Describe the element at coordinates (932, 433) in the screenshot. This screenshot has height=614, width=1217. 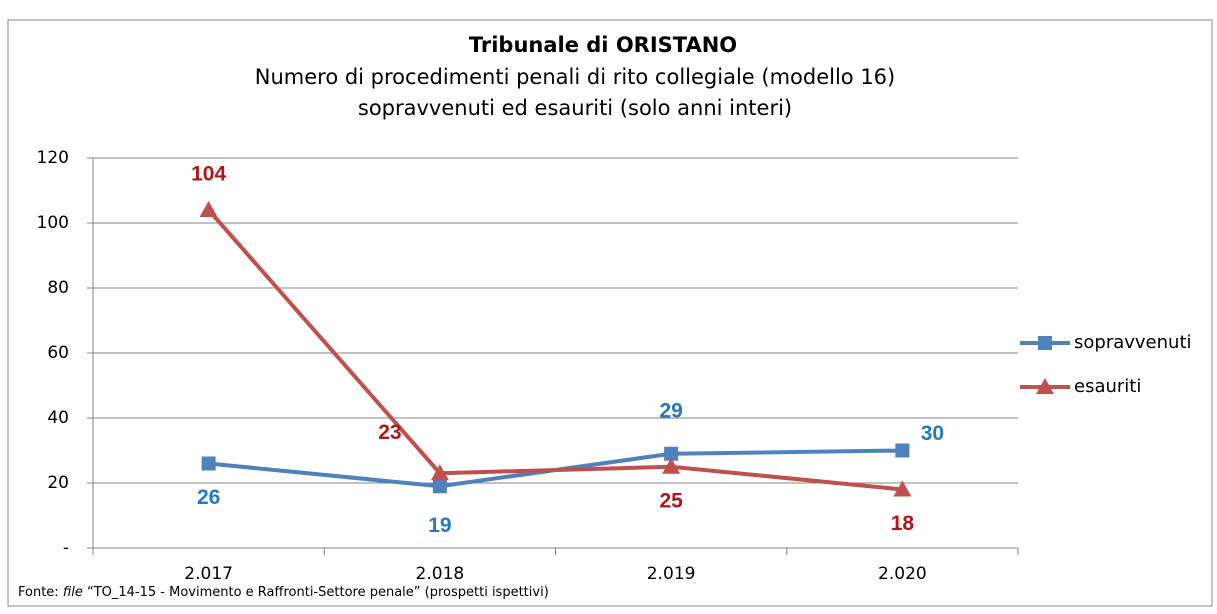
I see `data-label: 30` at that location.